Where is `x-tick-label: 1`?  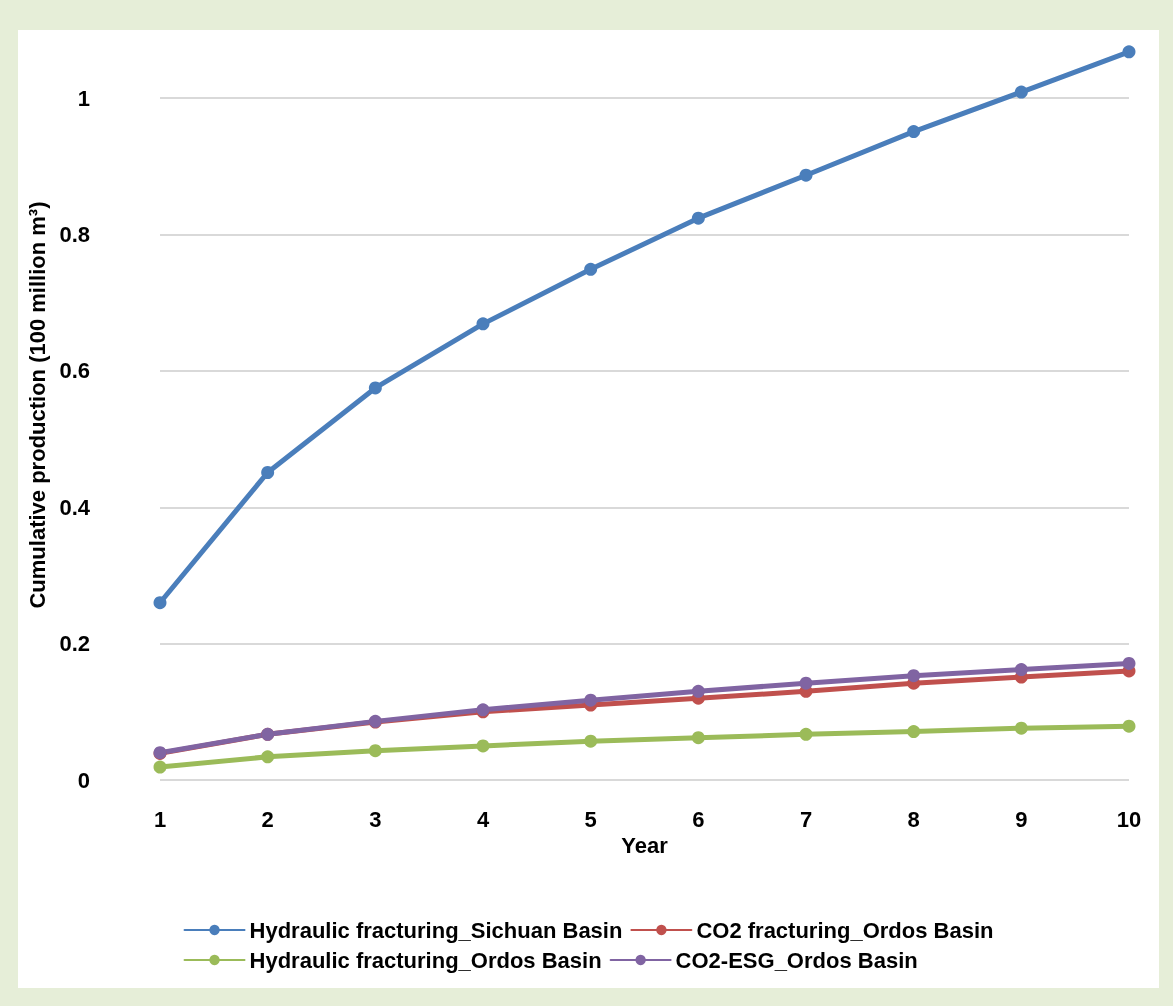 x-tick-label: 1 is located at coordinates (160, 819).